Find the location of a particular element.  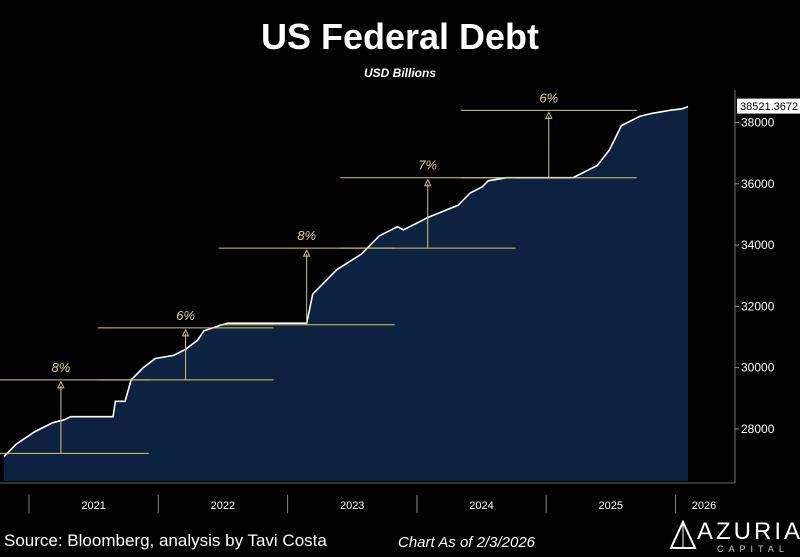

azuria-logo: AZURIA CAPITAL is located at coordinates (733, 536).